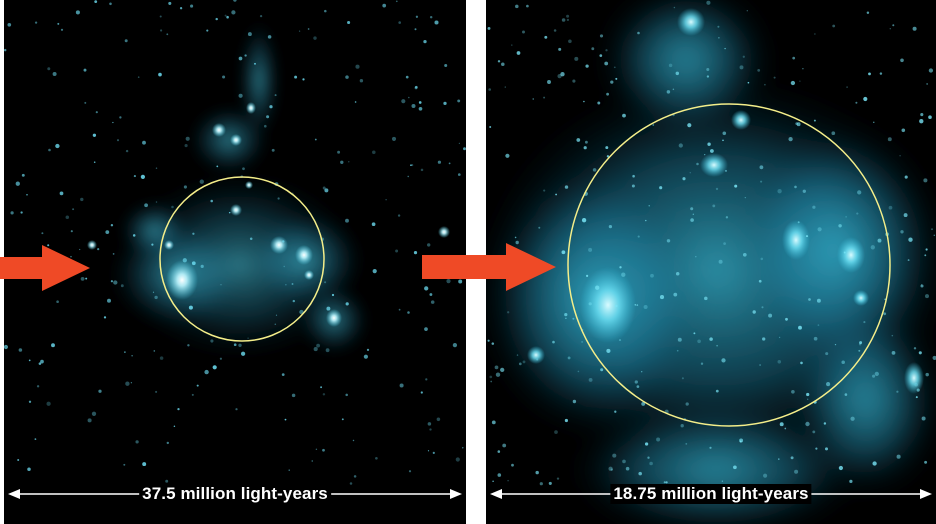 This screenshot has height=524, width=936. Describe the element at coordinates (489, 267) in the screenshot. I see `right-pointing-arrow-icon` at that location.